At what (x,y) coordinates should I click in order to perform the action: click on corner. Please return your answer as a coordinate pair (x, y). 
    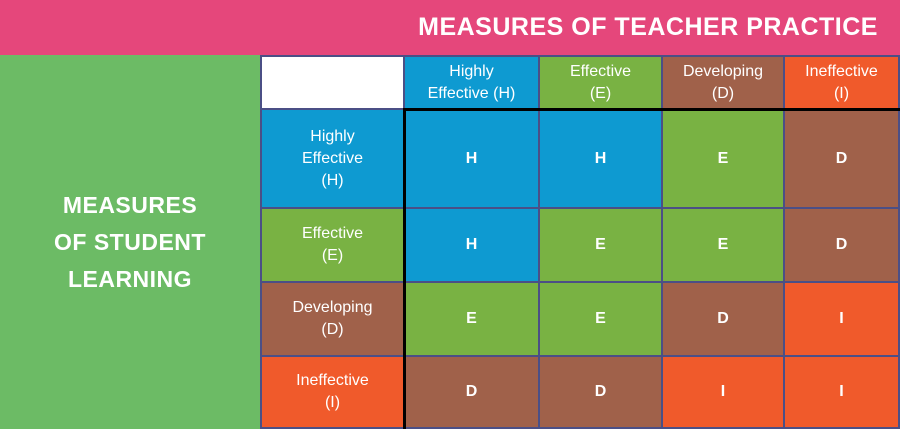
    Looking at the image, I should click on (332, 82).